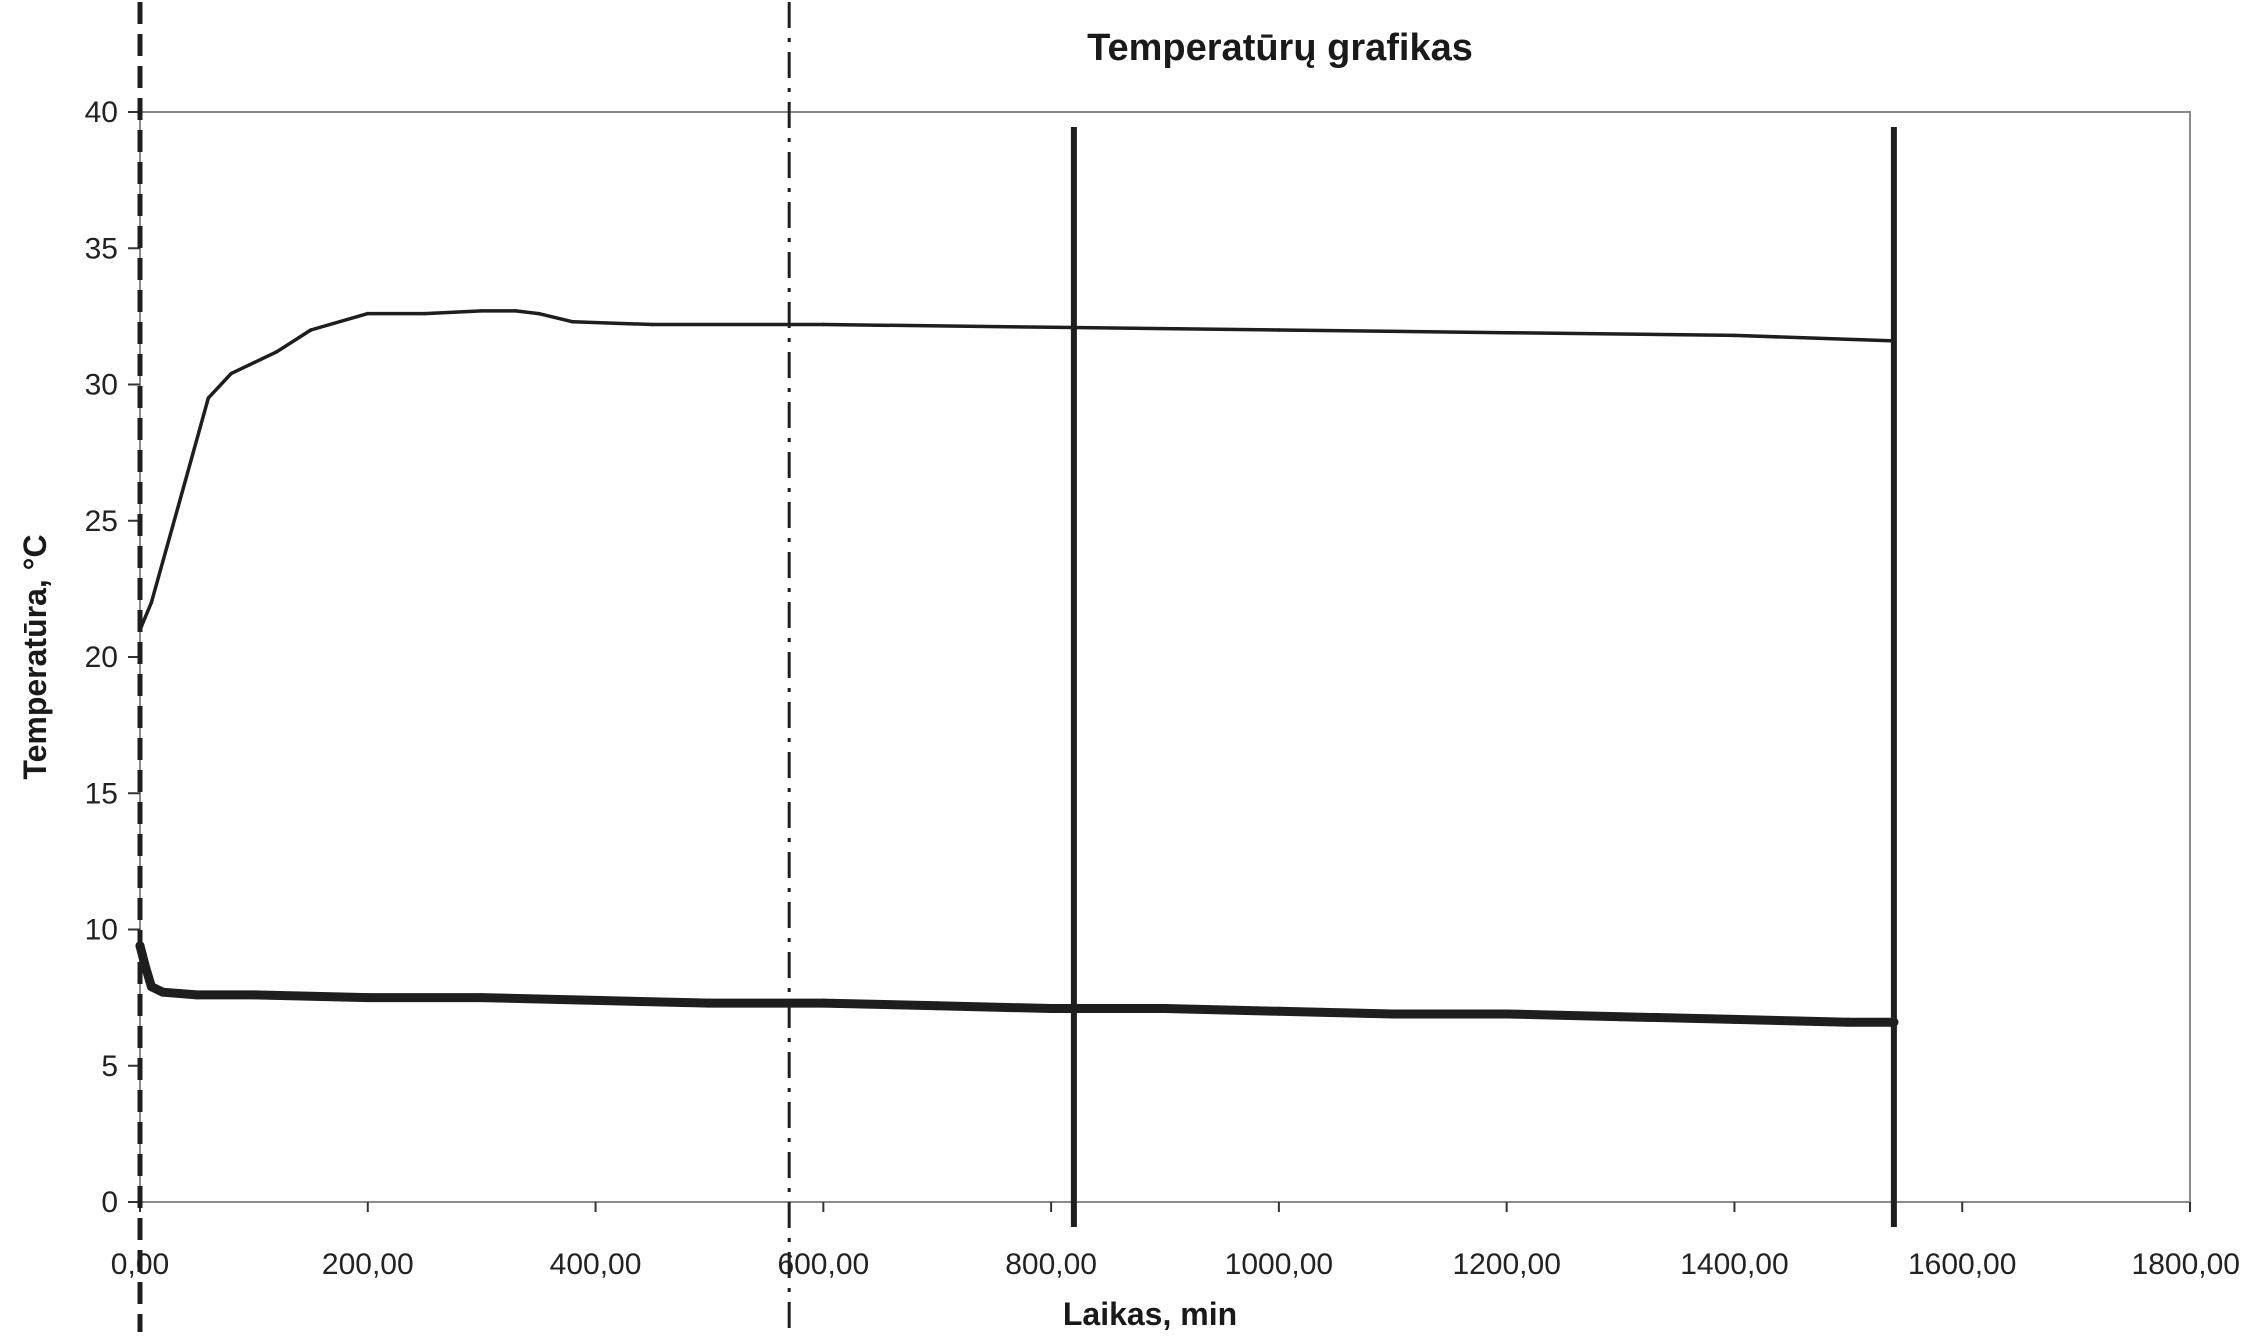 This screenshot has height=1343, width=2250. Describe the element at coordinates (109, 1202) in the screenshot. I see `y-tick-label: 0` at that location.